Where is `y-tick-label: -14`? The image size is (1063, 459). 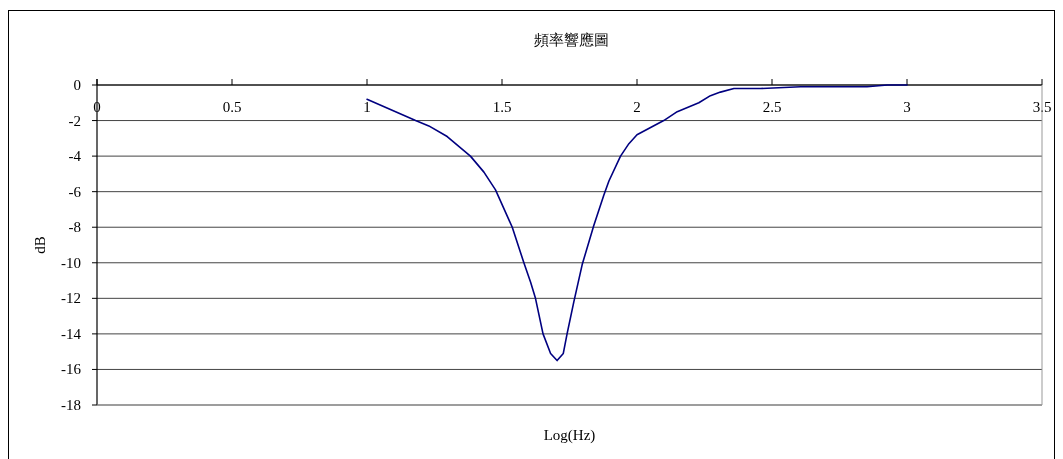
y-tick-label: -14 is located at coordinates (71, 333).